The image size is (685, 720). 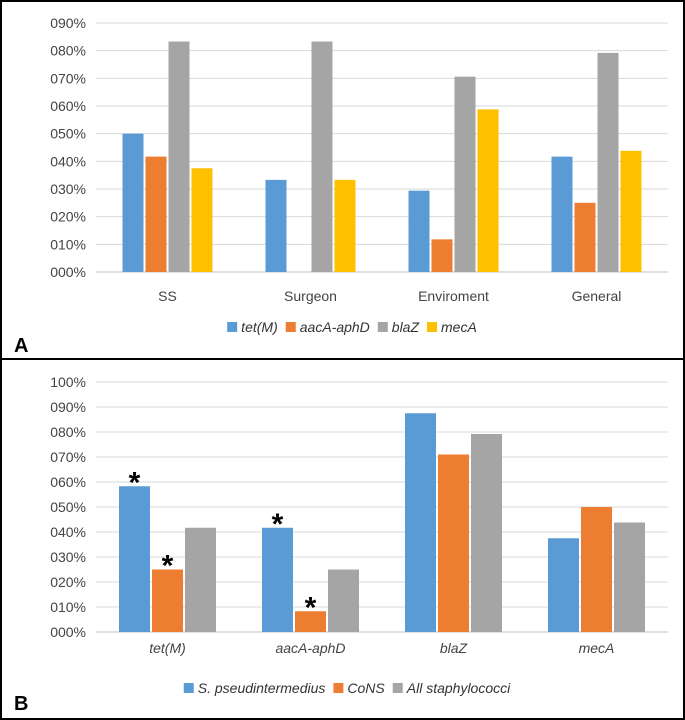 I want to click on chart-b-legend: S. pseudintermedius CoNS All staphylococci, so click(x=347, y=688).